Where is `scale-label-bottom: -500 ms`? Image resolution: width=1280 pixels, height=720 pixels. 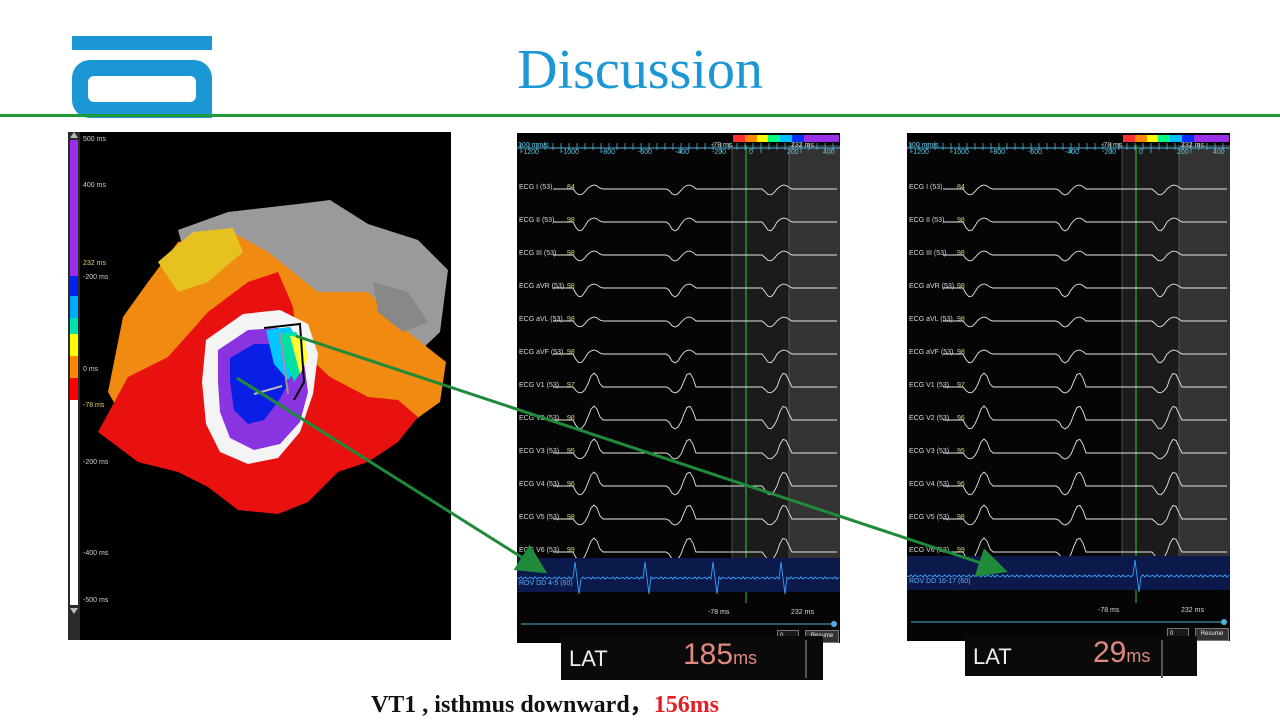 scale-label-bottom: -500 ms is located at coordinates (96, 600).